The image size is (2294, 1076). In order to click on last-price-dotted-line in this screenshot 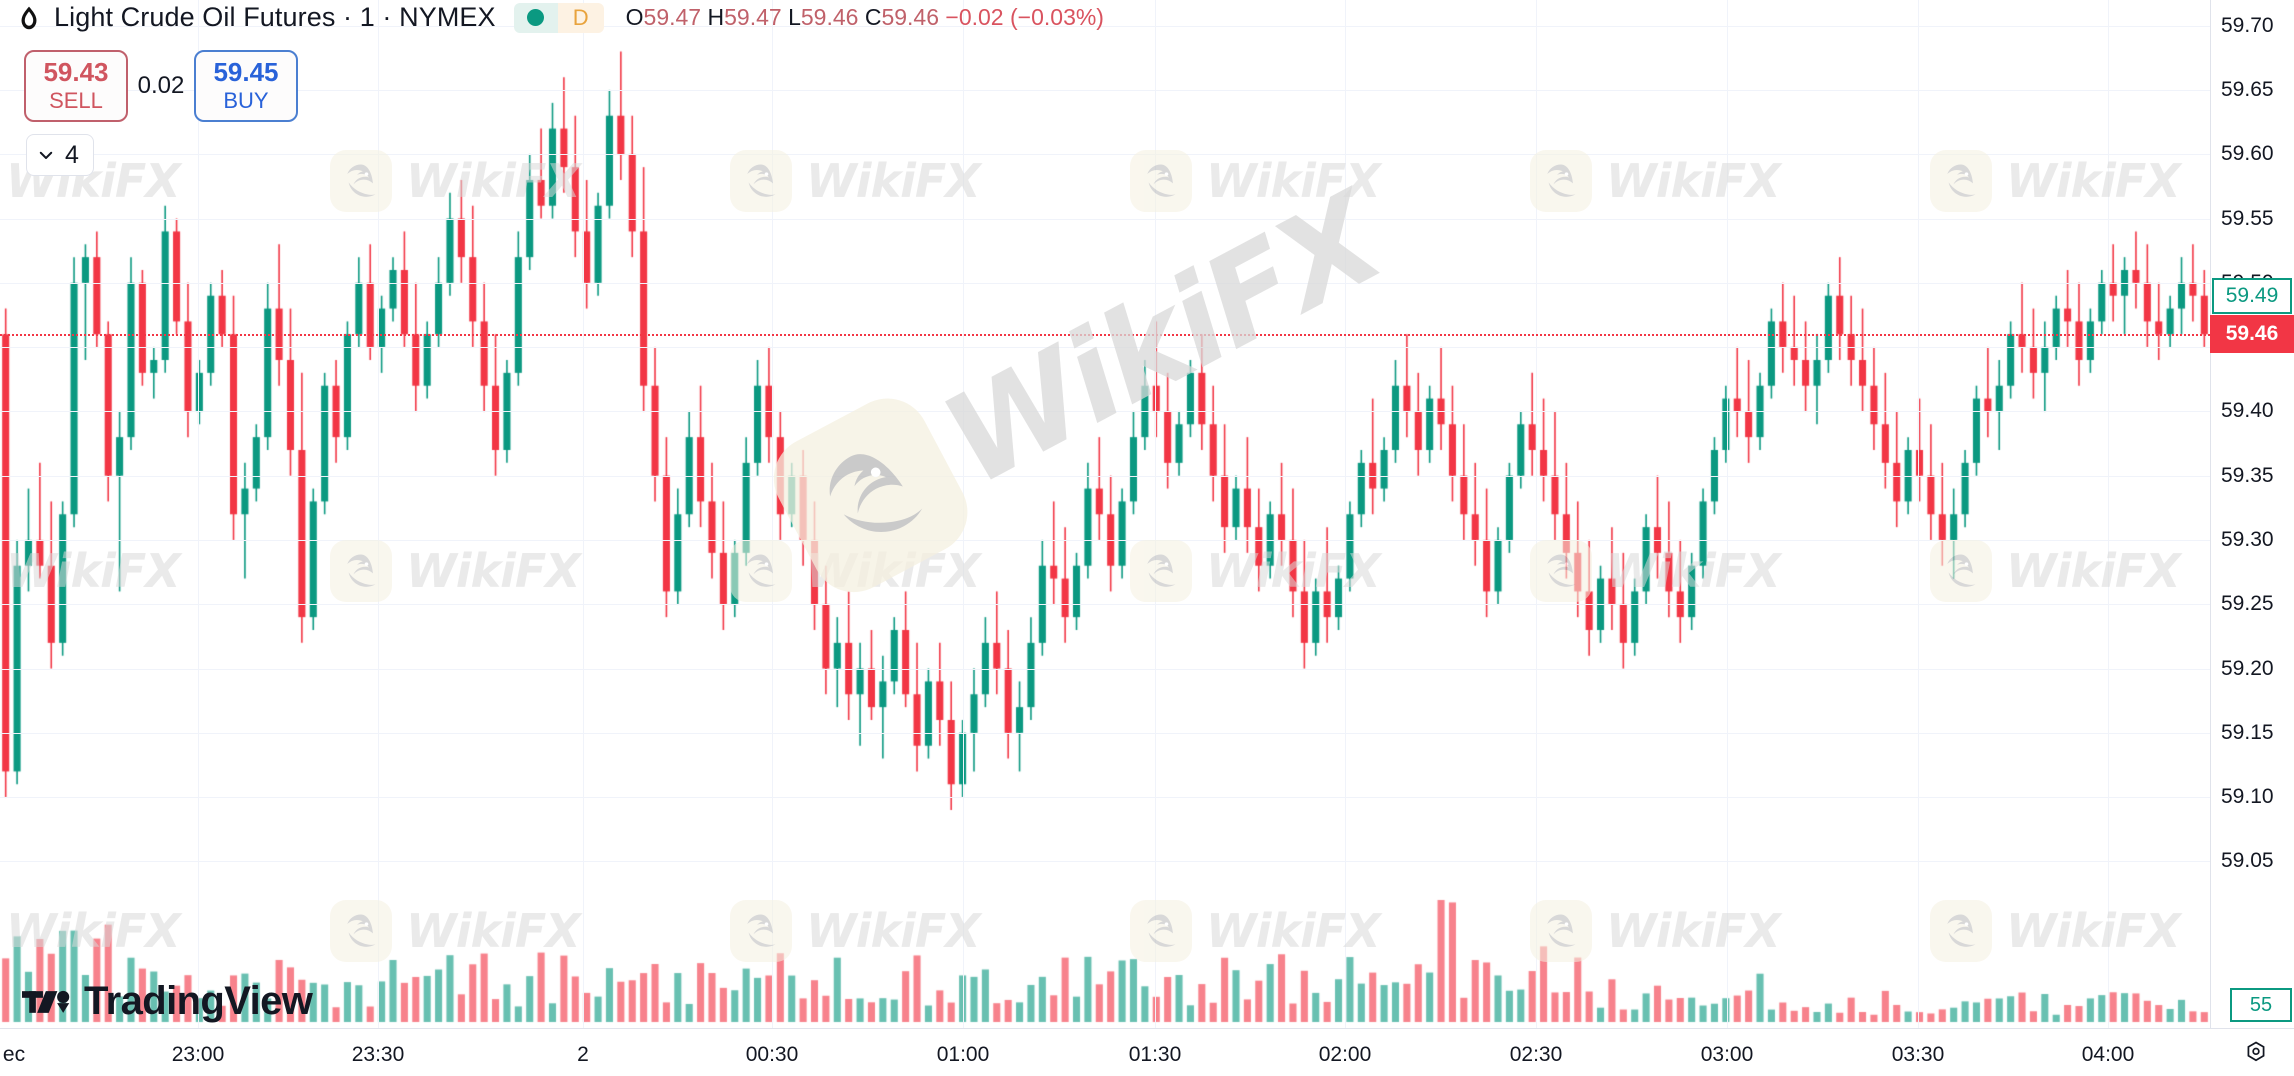, I will do `click(1105, 335)`.